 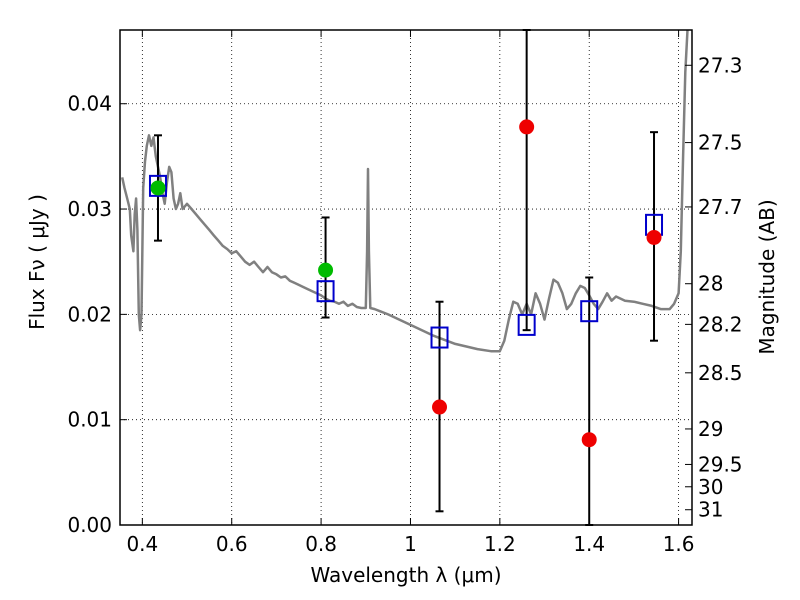 I want to click on mag-tick-label: 28.2, so click(x=720, y=324).